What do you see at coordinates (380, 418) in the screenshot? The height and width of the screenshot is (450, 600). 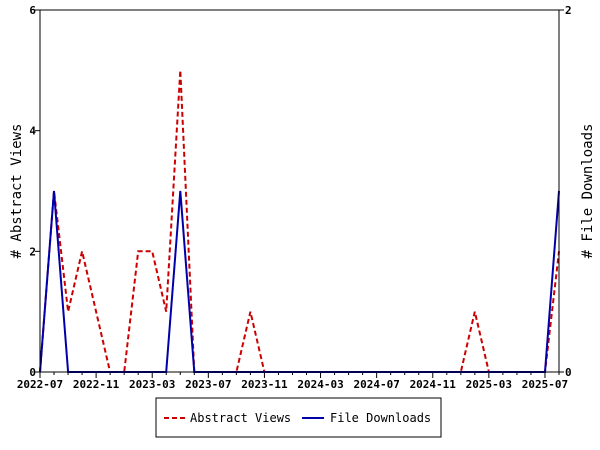 I see `legend-label-file-downloads: File Downloads` at bounding box center [380, 418].